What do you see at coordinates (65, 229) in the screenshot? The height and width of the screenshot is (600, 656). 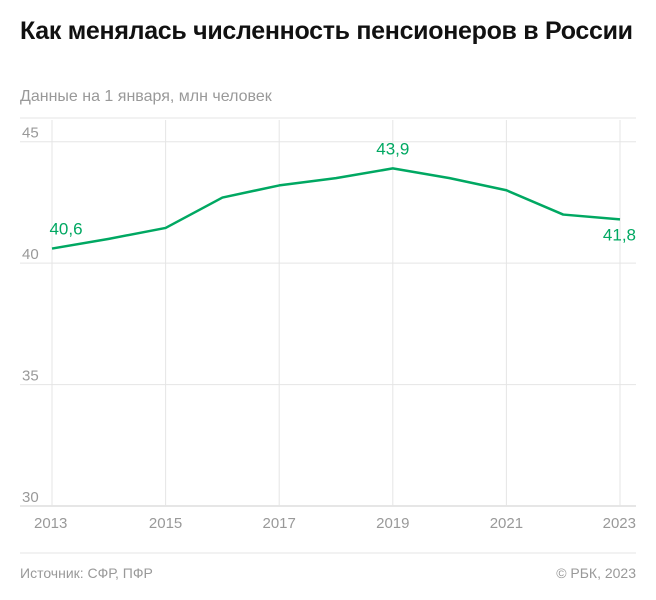 I see `data-label: 40,6` at bounding box center [65, 229].